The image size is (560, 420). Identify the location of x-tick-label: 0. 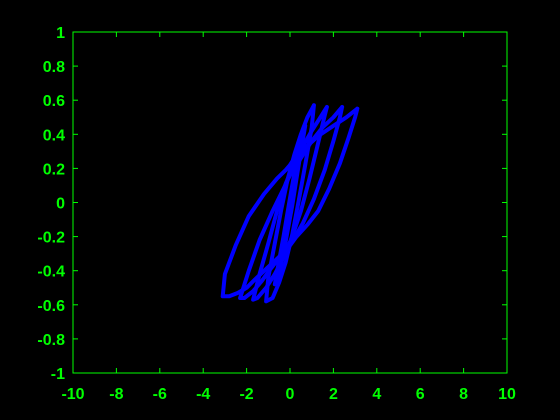
(290, 394).